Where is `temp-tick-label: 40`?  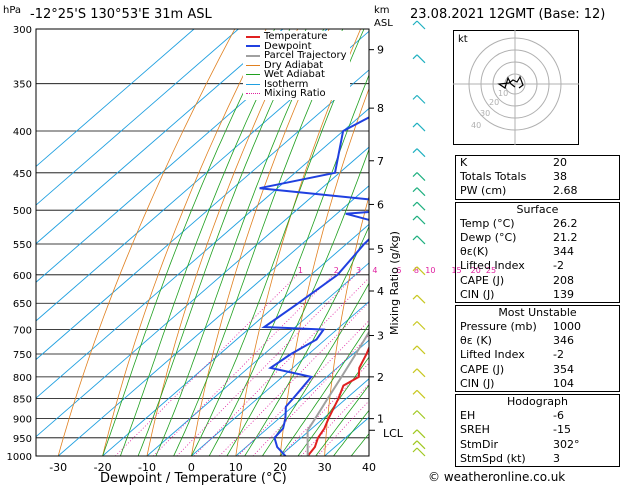 temp-tick-label: 40 is located at coordinates (369, 467).